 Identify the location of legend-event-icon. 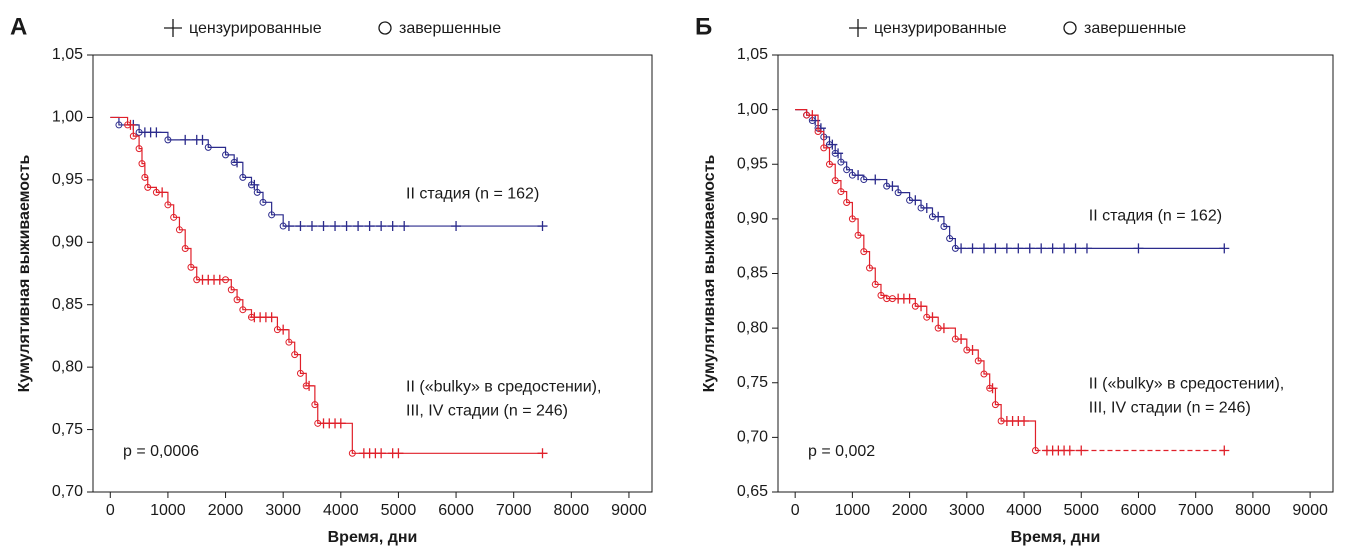
(1070, 28).